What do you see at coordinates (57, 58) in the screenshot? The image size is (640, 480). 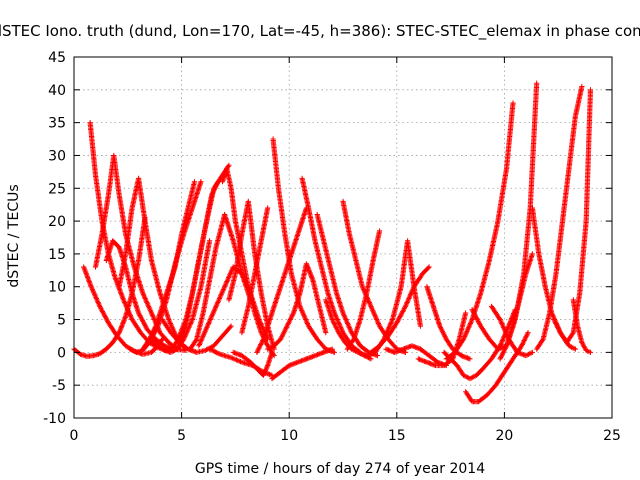 I see `y-tick-label: 45` at bounding box center [57, 58].